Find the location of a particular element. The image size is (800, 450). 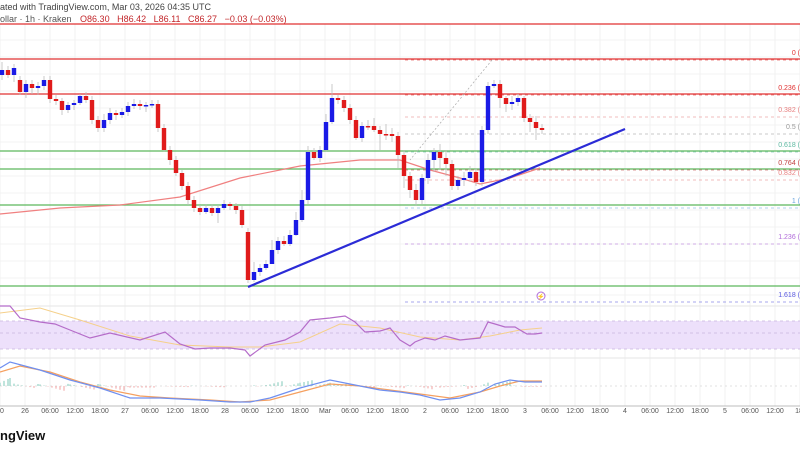

fib-level-label: 0.832 ( is located at coordinates (789, 173).